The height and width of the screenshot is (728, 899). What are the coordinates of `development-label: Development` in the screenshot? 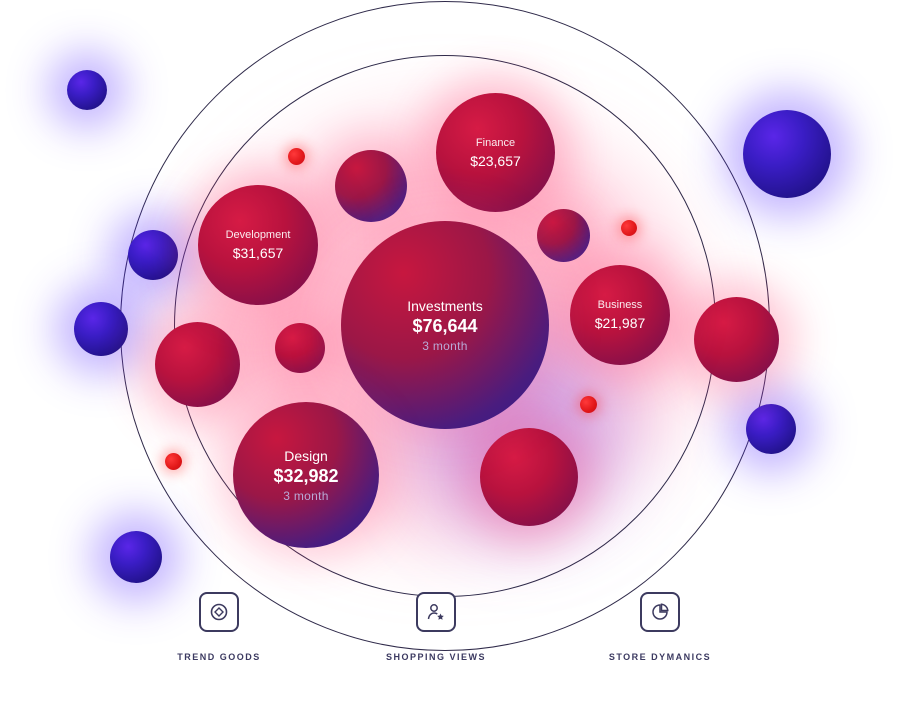 It's located at (258, 235).